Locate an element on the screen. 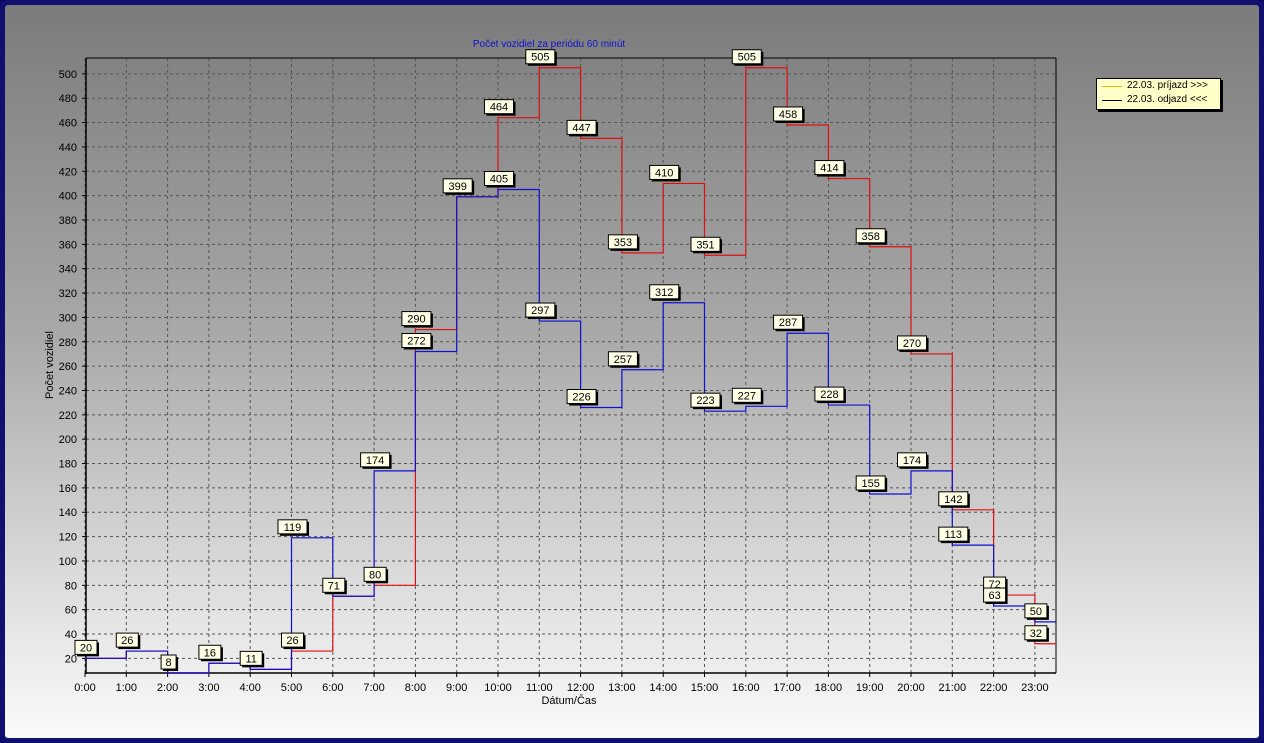 The width and height of the screenshot is (1264, 743). data-label-text: 174 is located at coordinates (912, 461).